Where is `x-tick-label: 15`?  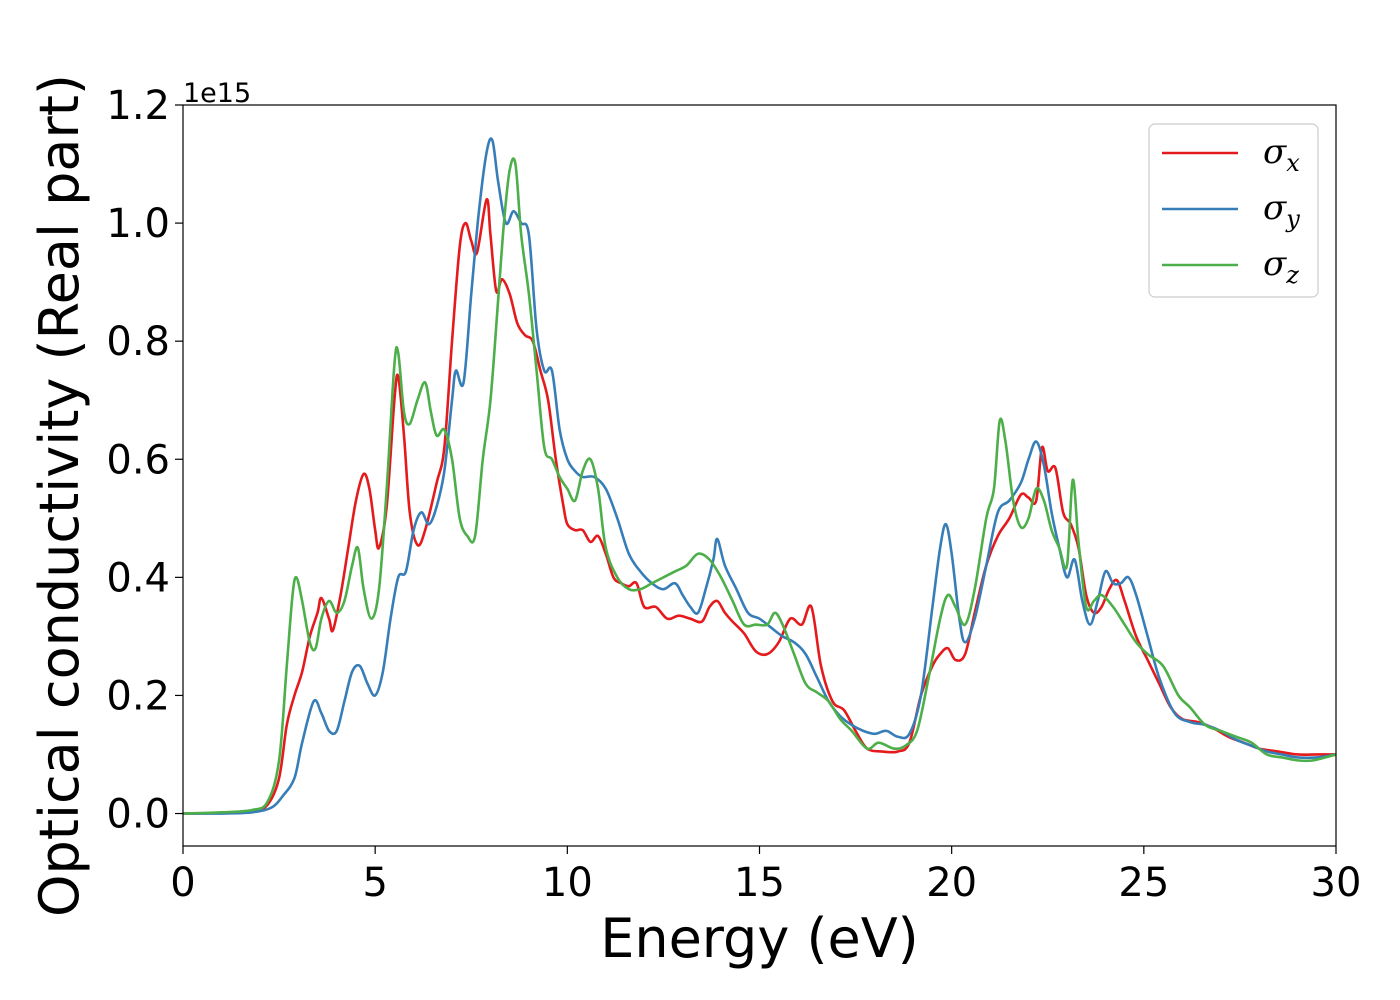 x-tick-label: 15 is located at coordinates (759, 883).